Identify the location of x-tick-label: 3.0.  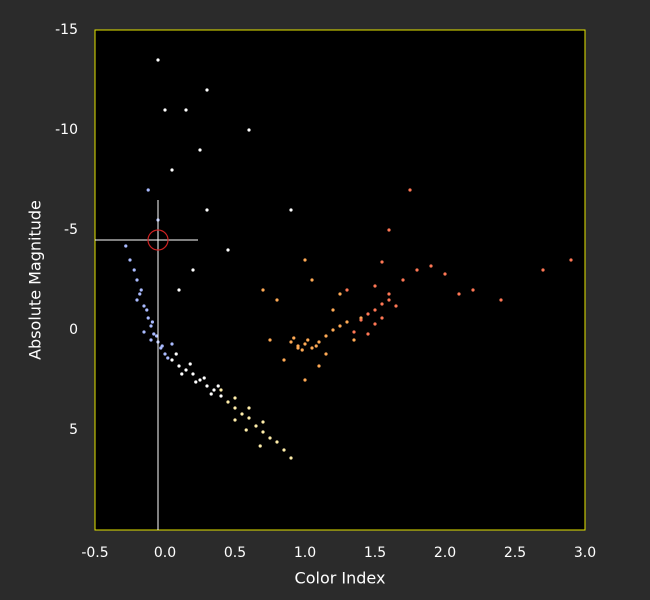
(585, 553).